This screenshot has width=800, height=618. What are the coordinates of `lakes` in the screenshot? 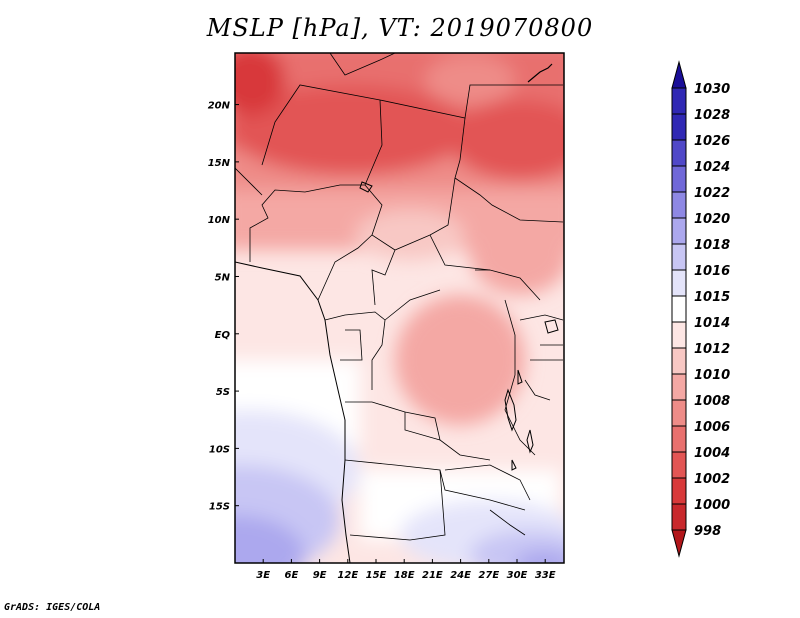 It's located at (459, 326).